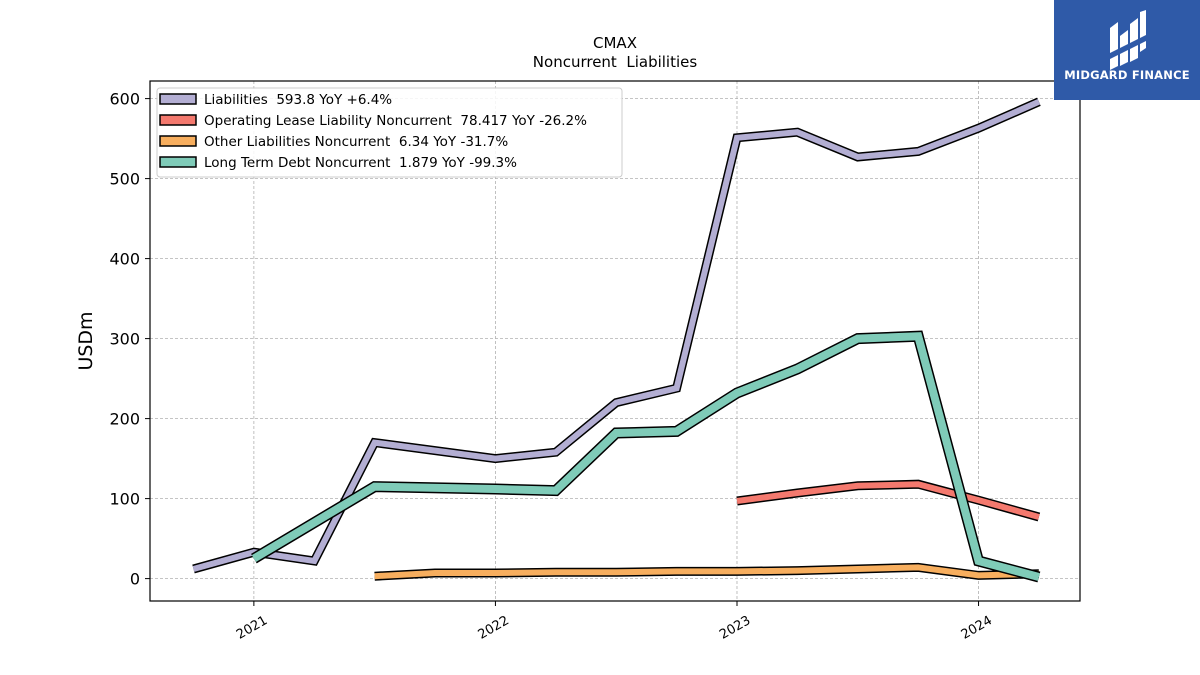  What do you see at coordinates (977, 628) in the screenshot?
I see `x-tick-label: 2024` at bounding box center [977, 628].